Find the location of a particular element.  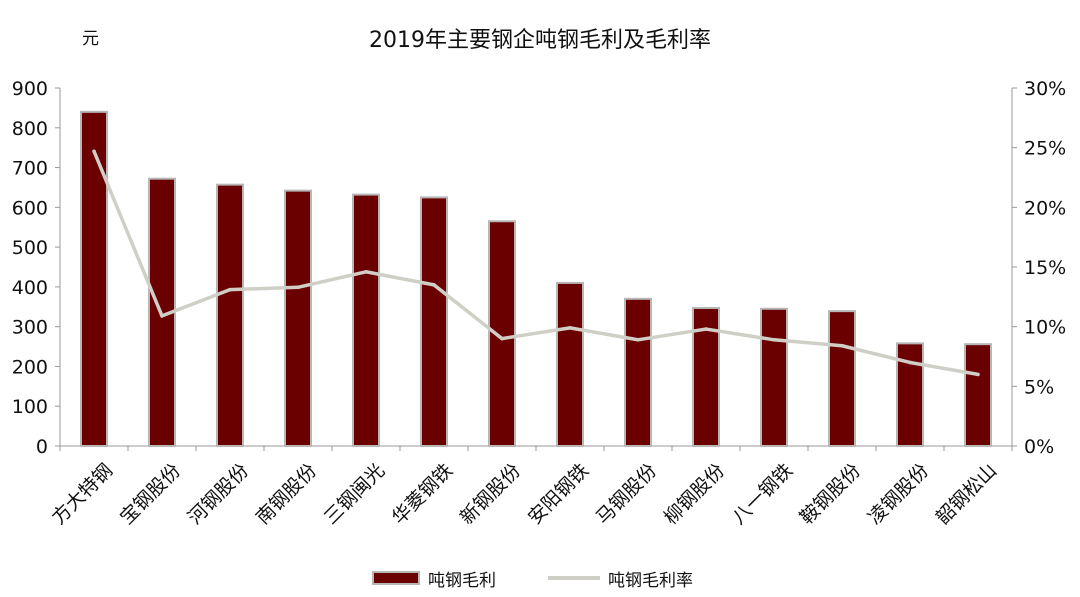

margin-point-马钢股份 is located at coordinates (638, 339).